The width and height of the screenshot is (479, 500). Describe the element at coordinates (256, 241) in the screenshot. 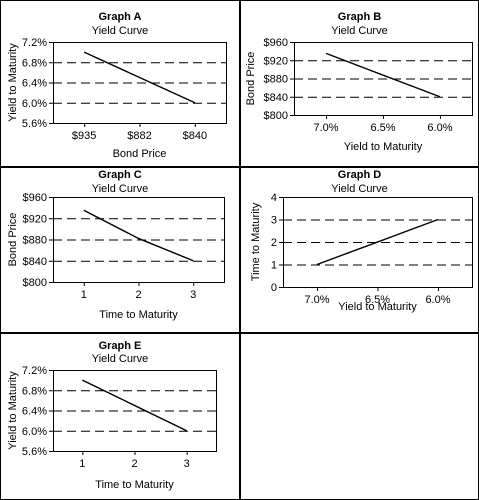

I see `y-axis-label: Time to Maturity` at that location.